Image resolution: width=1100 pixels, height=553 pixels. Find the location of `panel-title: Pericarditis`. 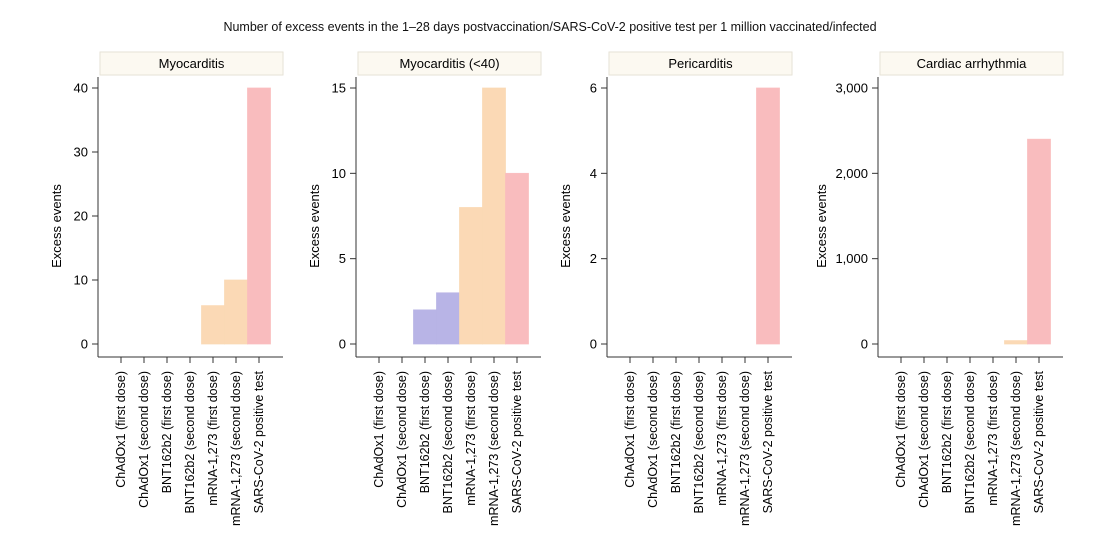

panel-title: Pericarditis is located at coordinates (700, 63).